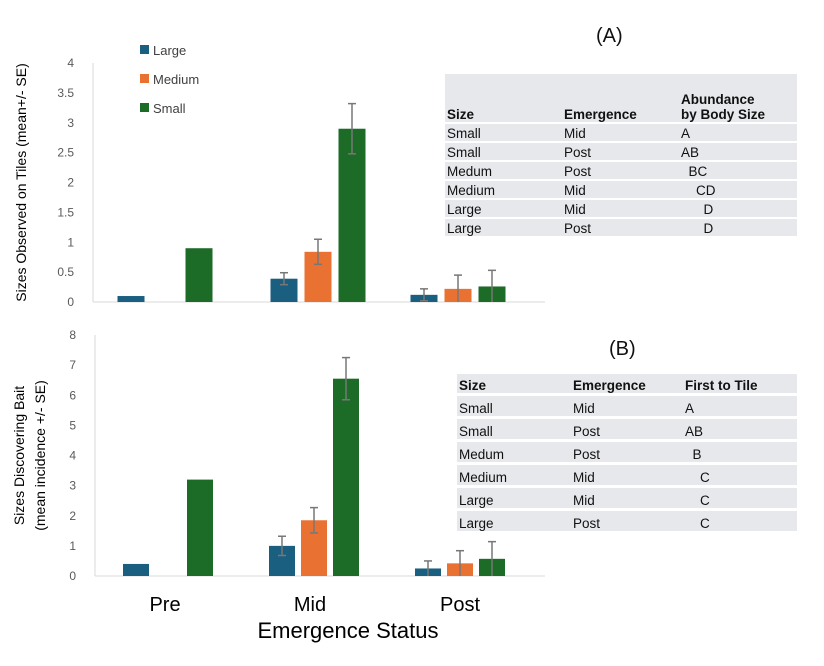  What do you see at coordinates (169, 108) in the screenshot?
I see `legend-label-small: Small` at bounding box center [169, 108].